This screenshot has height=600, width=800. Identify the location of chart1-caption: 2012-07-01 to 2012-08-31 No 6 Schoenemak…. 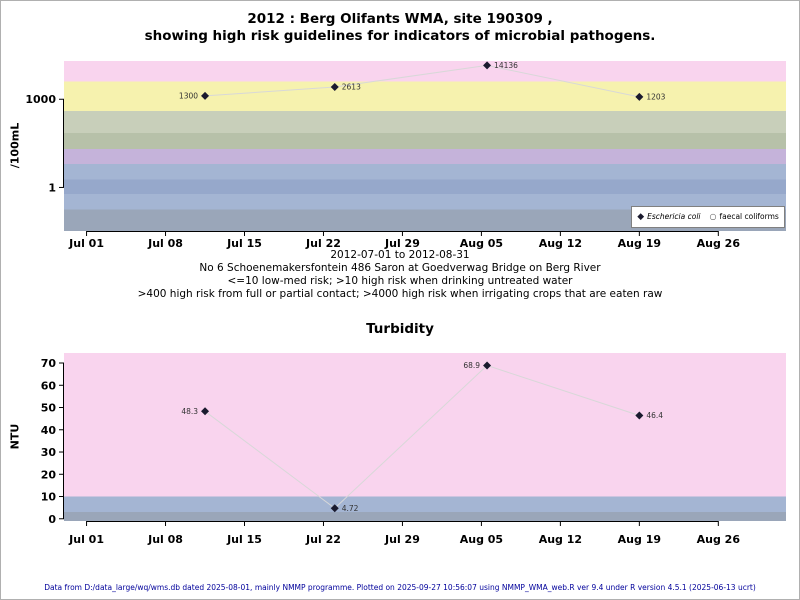
(400, 275).